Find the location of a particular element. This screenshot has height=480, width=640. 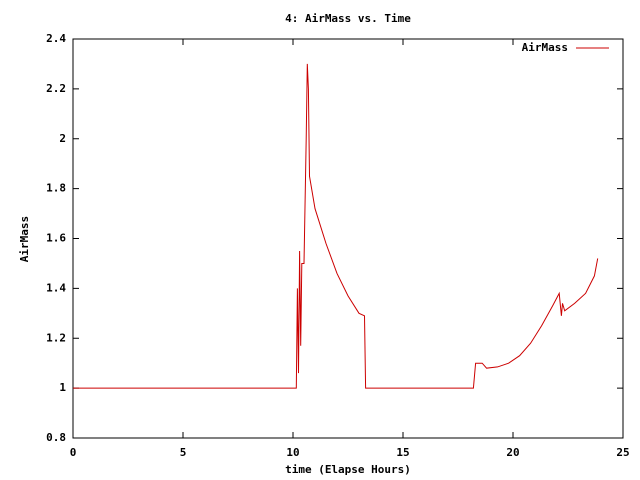

y-tick-label: 0.8 is located at coordinates (56, 437).